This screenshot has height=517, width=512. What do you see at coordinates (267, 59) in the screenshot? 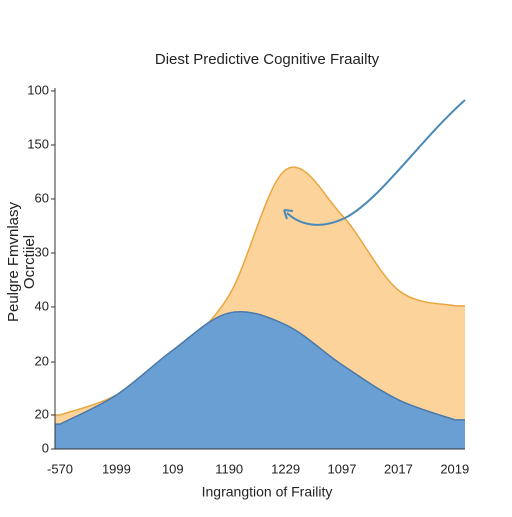
I see `chart-title: Diest Predictive Cognitive Fraailty` at bounding box center [267, 59].